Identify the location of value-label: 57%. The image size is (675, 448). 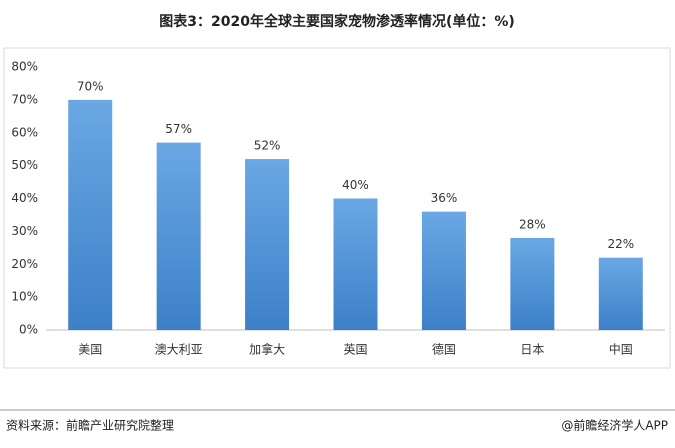
(178, 129).